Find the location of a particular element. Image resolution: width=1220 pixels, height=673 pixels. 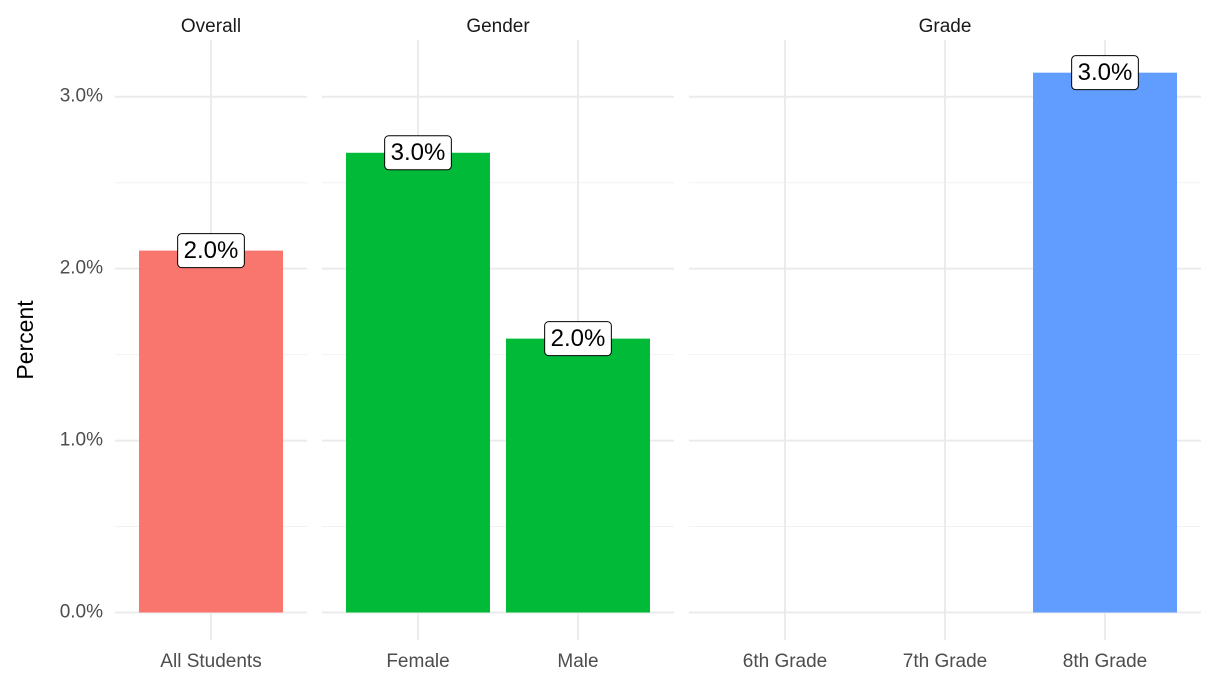

x-tick-label: 6th Grade is located at coordinates (785, 661).